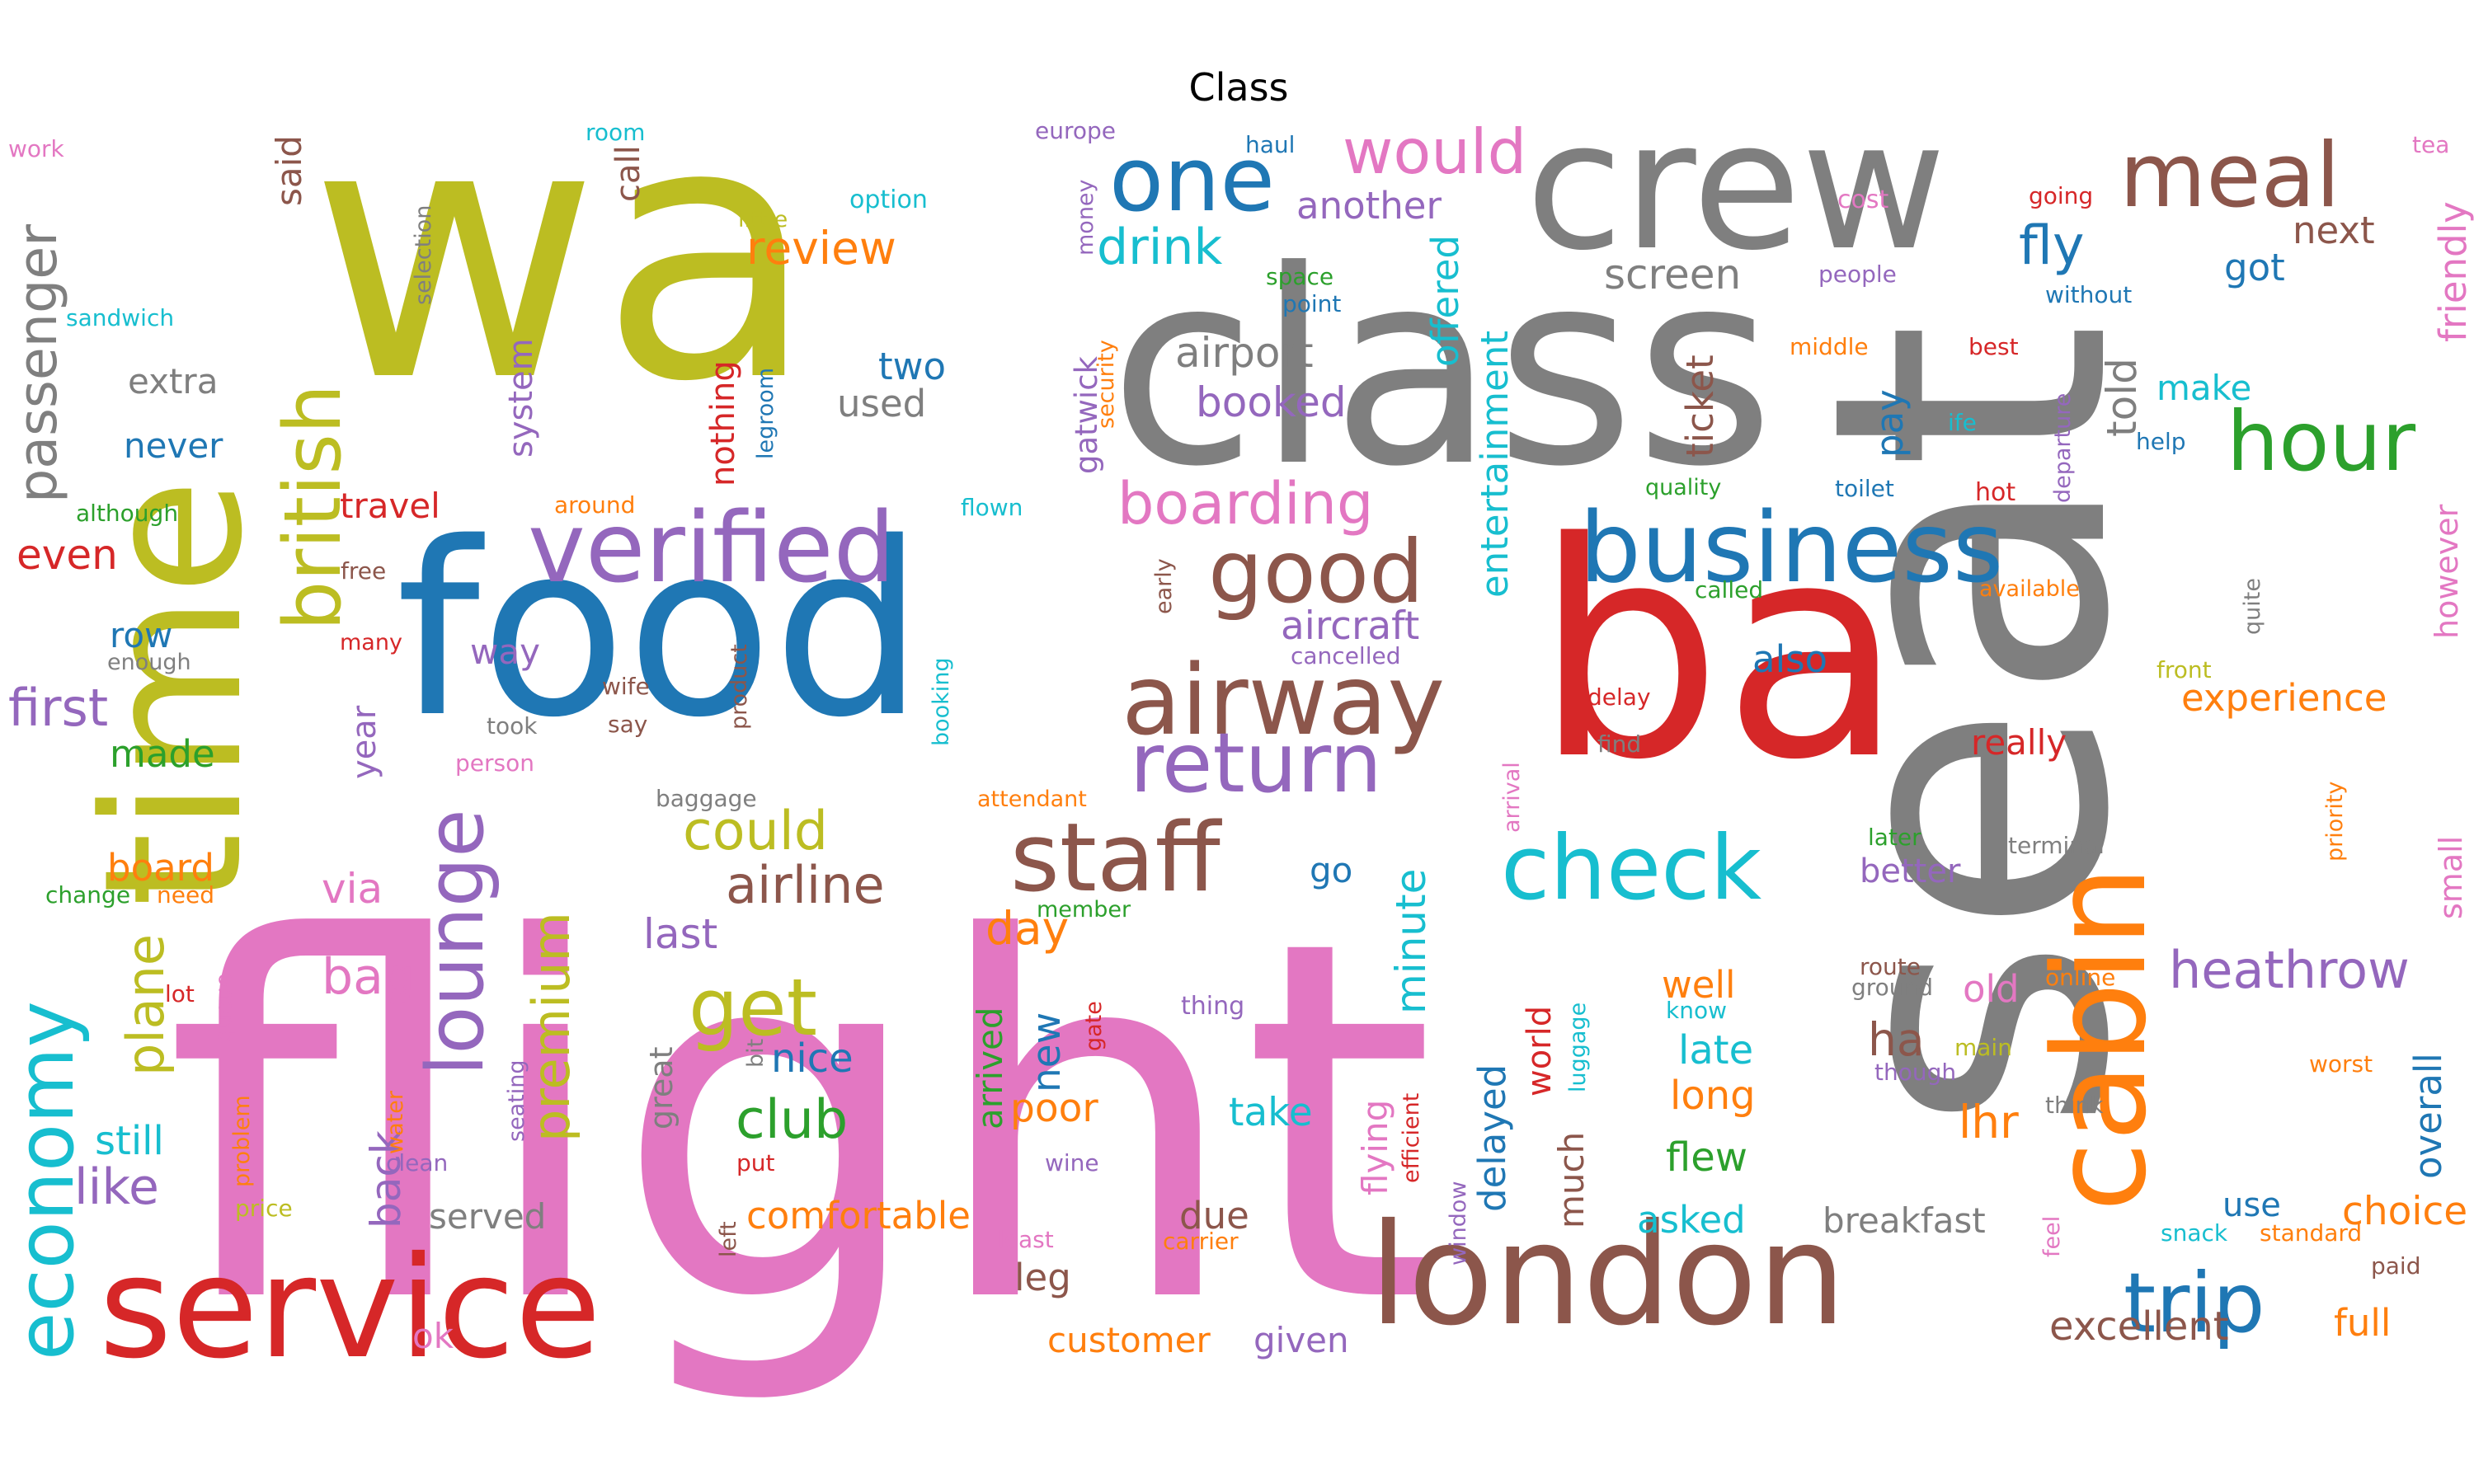  I want to click on word-screen: screen, so click(1672, 274).